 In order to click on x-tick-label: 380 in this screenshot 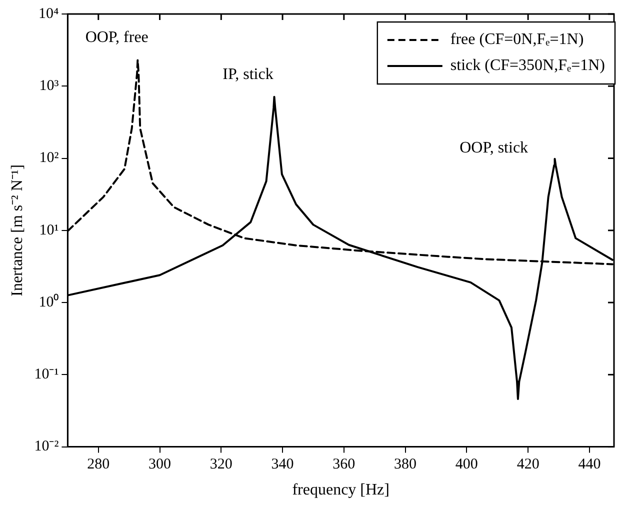, I will do `click(405, 464)`.